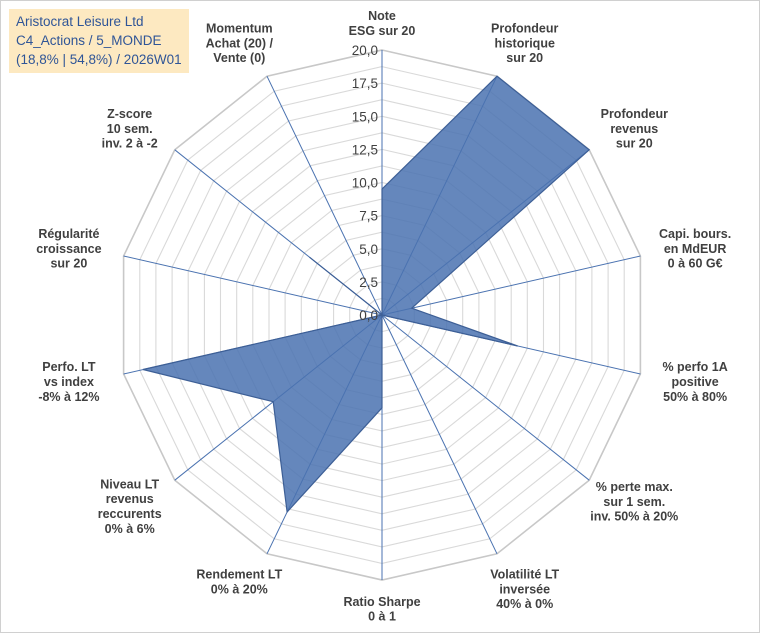 The height and width of the screenshot is (633, 760). Describe the element at coordinates (368, 282) in the screenshot. I see `tick-label: 2,5` at that location.